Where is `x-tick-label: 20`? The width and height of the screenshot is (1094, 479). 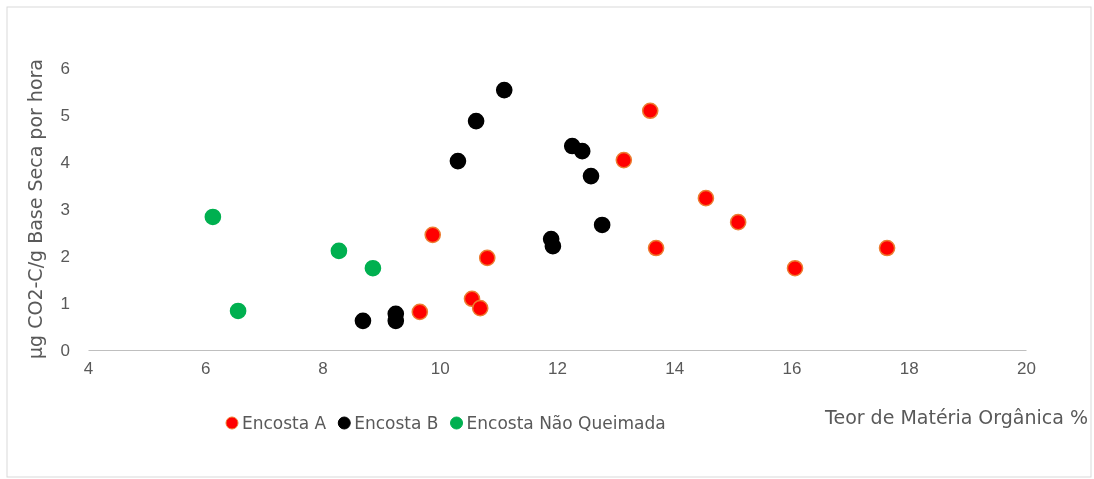 x-tick-label: 20 is located at coordinates (1026, 369).